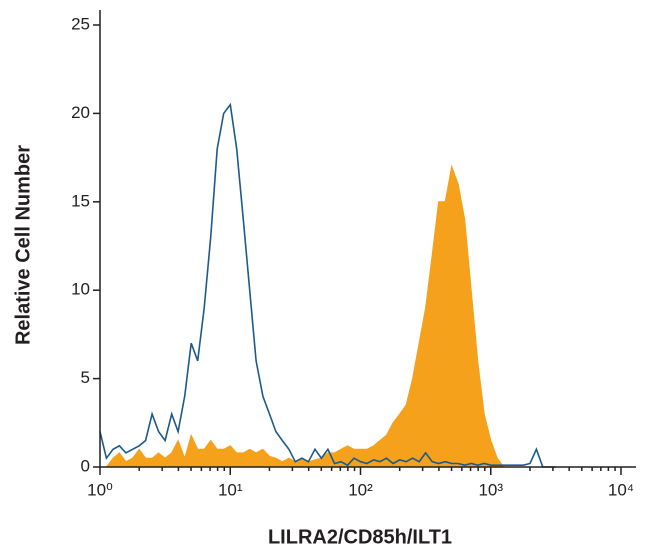  Describe the element at coordinates (80, 112) in the screenshot. I see `y-tick-label: 20` at that location.